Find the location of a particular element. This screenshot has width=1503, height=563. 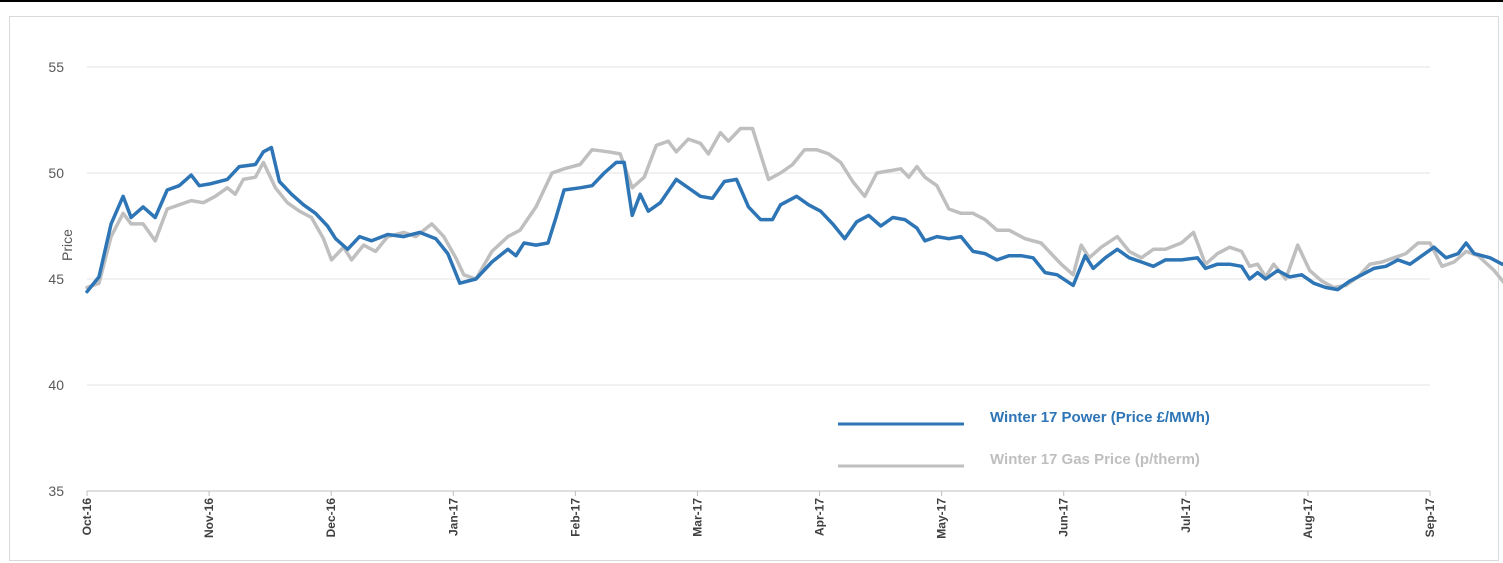

y-axis-ticks: 35 40 45 50 55 is located at coordinates (56, 279).